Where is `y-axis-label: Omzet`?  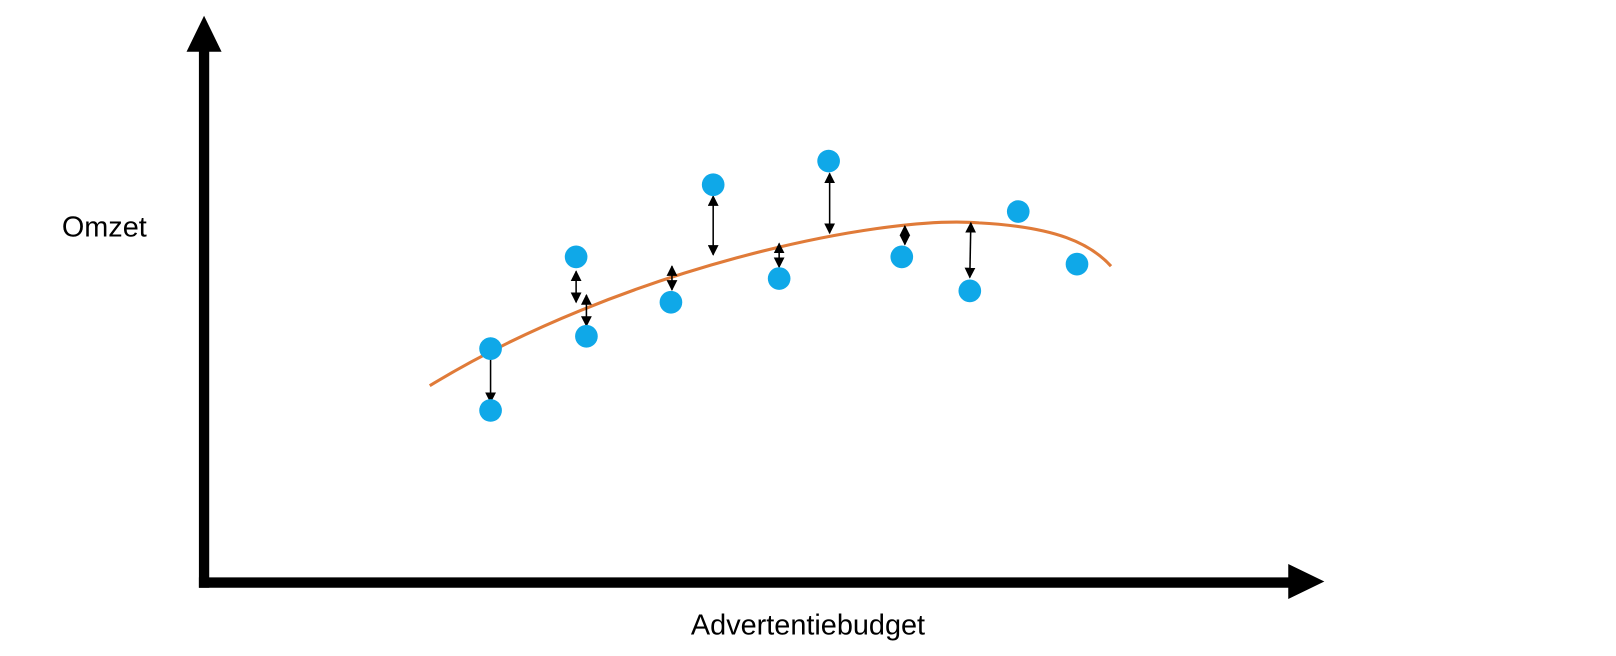 y-axis-label: Omzet is located at coordinates (104, 228).